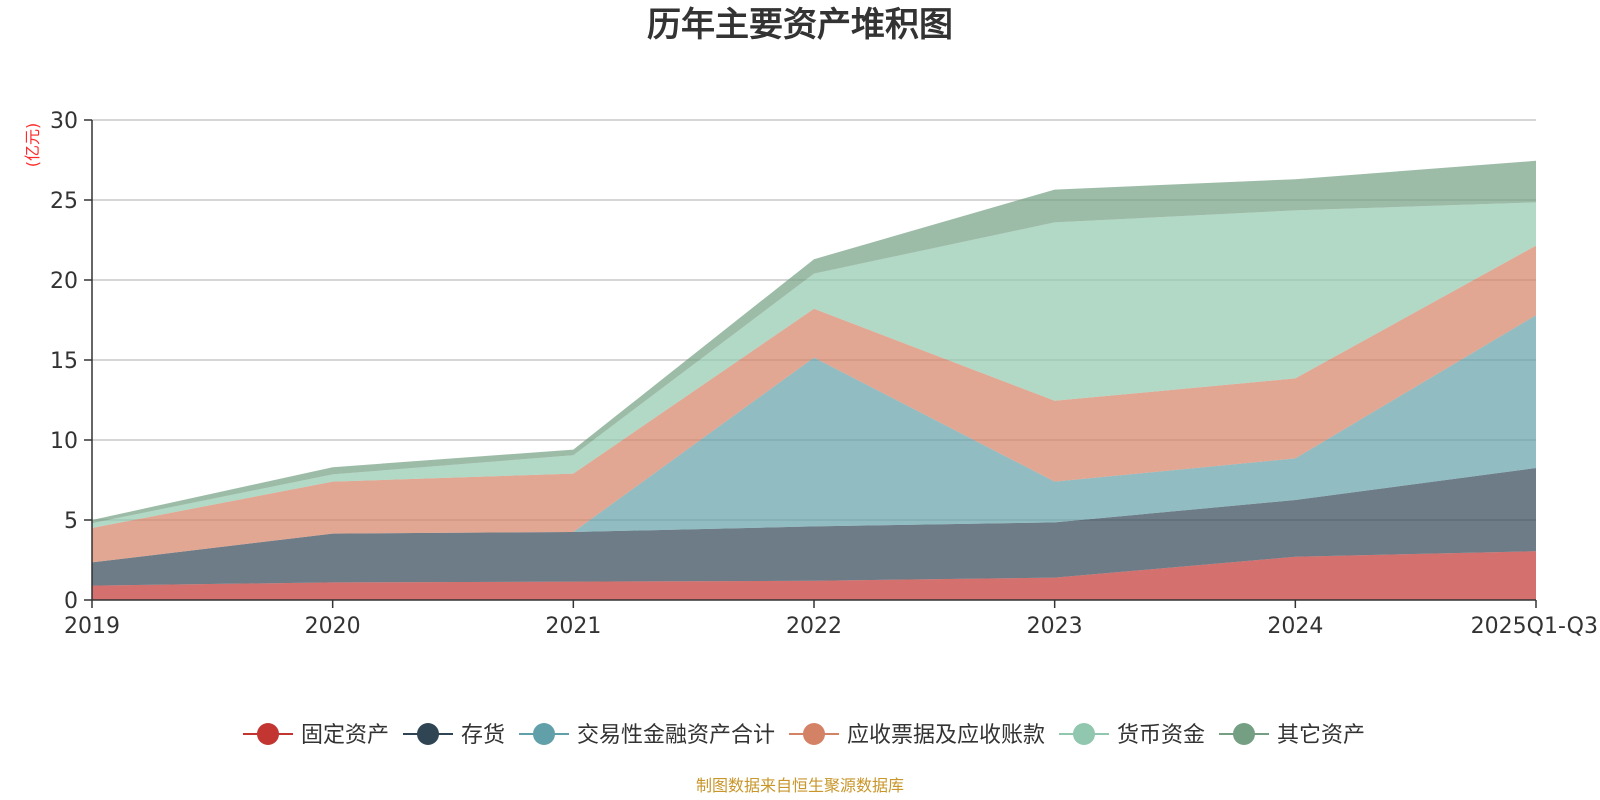  I want to click on y-tick-label-0: 0, so click(71, 601).